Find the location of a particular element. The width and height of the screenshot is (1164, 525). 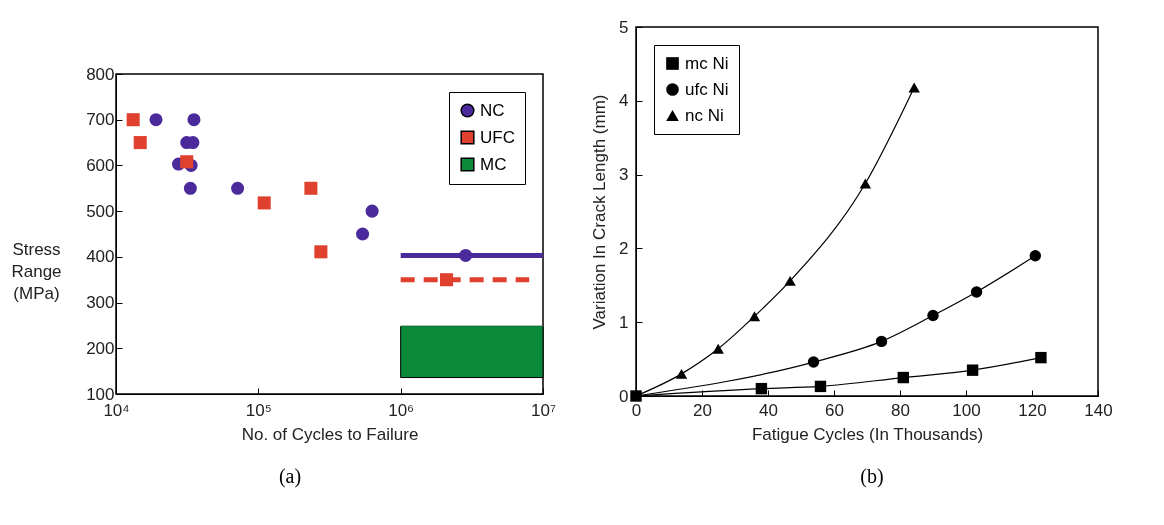

y-tick-label: 400 is located at coordinates (100, 257).